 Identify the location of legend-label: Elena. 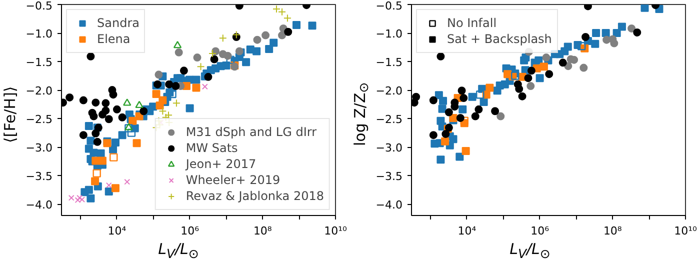
(113, 39).